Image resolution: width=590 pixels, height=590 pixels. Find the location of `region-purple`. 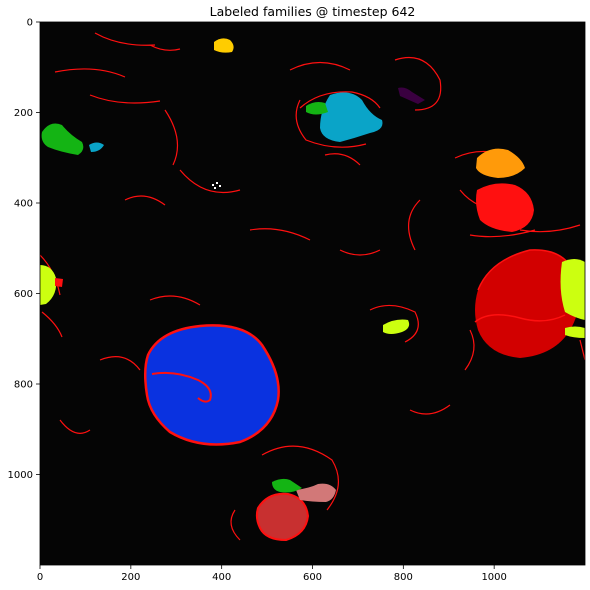

region-purple is located at coordinates (411, 95).